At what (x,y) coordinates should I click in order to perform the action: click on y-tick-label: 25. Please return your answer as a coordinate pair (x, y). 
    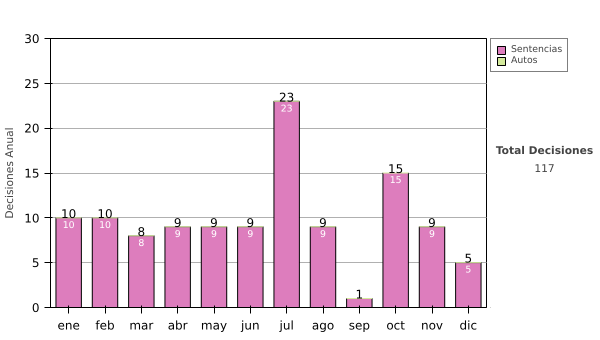
    Looking at the image, I should click on (32, 83).